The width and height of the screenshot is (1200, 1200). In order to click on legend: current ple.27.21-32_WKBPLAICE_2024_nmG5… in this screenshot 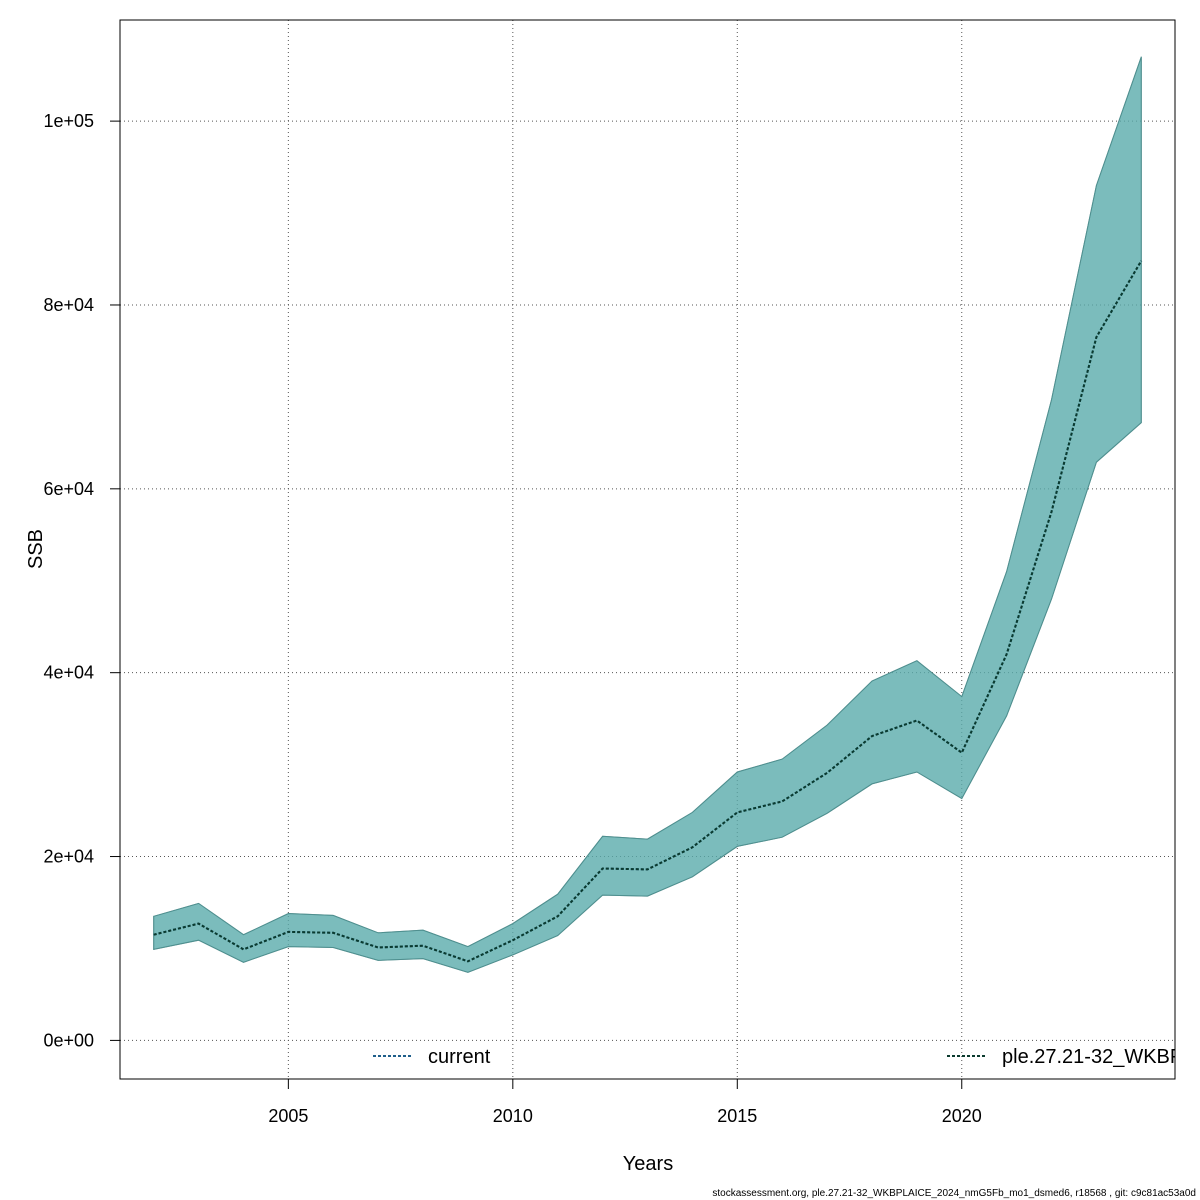, I will do `click(786, 1057)`.